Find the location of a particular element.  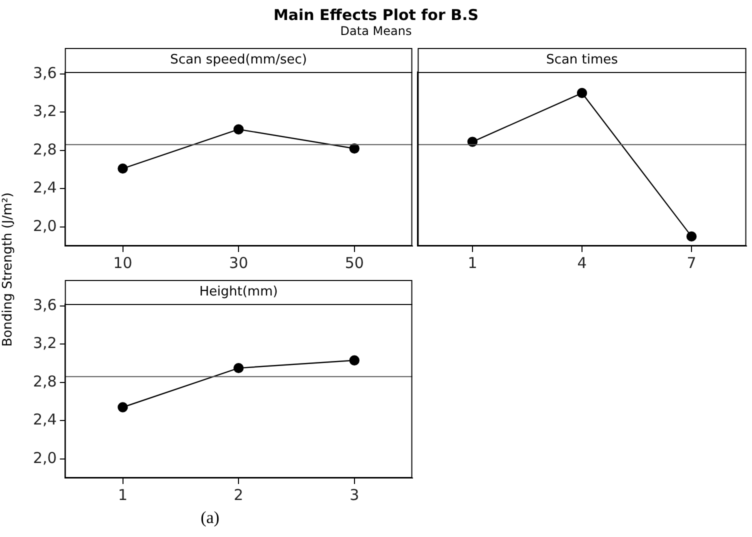

x-tick-label: 2 is located at coordinates (239, 495).